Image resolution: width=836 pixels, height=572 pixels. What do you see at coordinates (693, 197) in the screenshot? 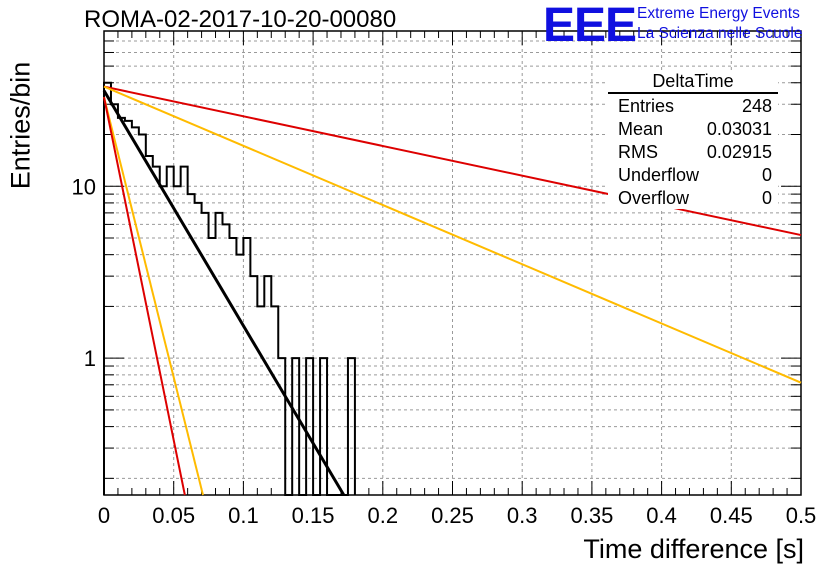
I see `stats-row: Overflow 0` at bounding box center [693, 197].